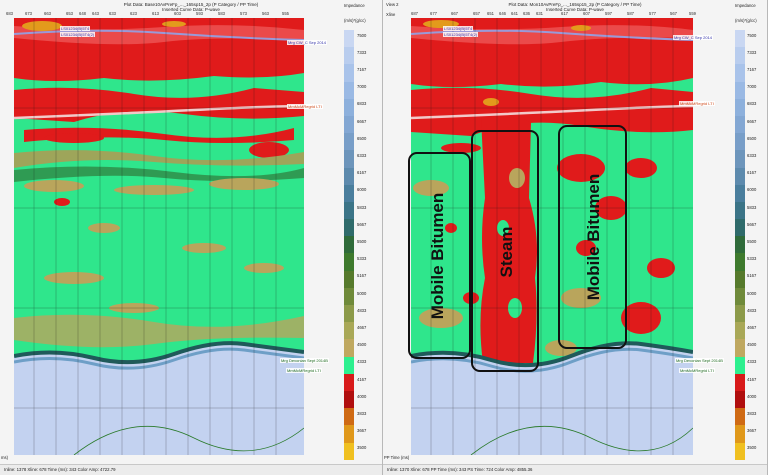  Describe the element at coordinates (693, 37) in the screenshot. I see `right-horizon-mry-label: Mrg CW_C Sep 2014` at that location.